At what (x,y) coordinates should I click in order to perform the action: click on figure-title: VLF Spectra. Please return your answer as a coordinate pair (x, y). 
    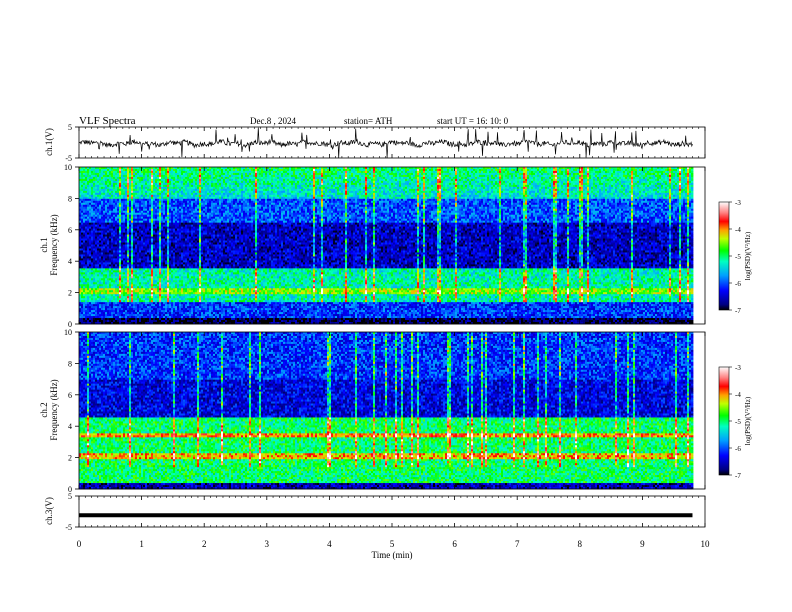
    Looking at the image, I should click on (107, 121).